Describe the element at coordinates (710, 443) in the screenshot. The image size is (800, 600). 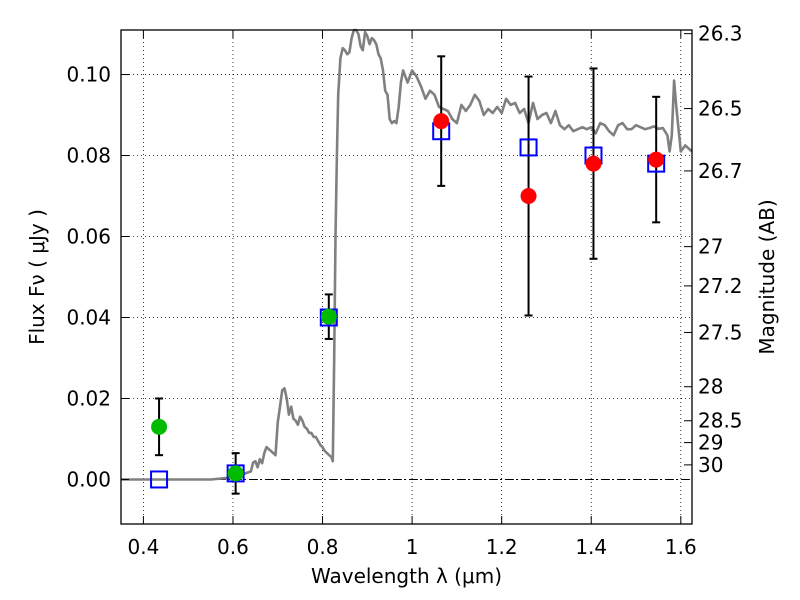
I see `right-tick-label-8: 29` at that location.